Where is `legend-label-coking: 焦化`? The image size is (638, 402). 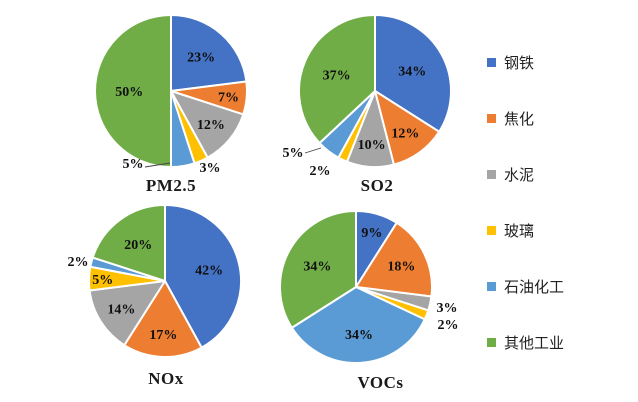 legend-label-coking: 焦化 is located at coordinates (519, 119).